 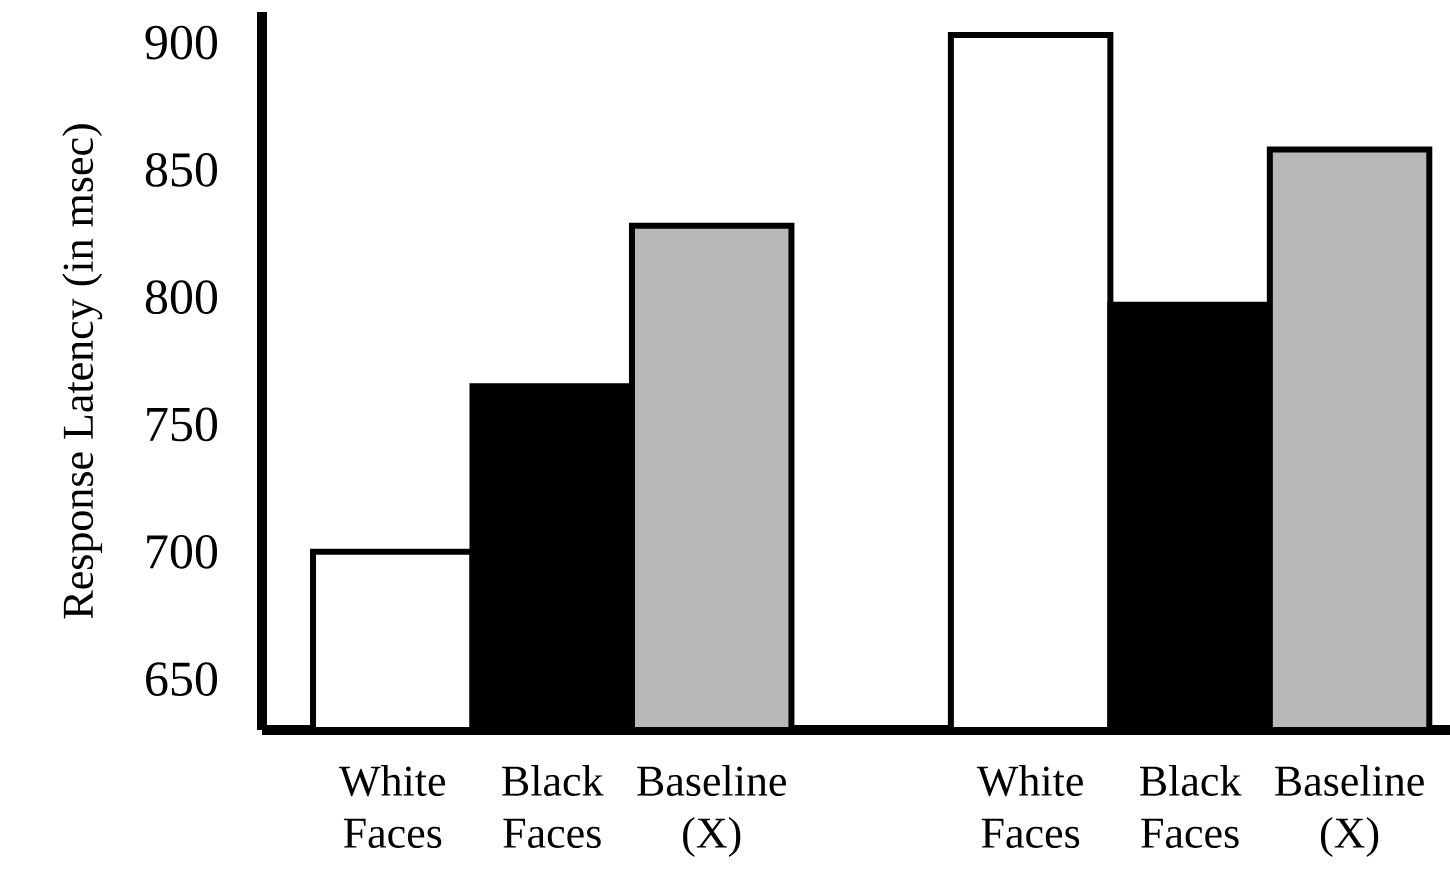 What do you see at coordinates (182, 679) in the screenshot?
I see `y-tick-label: 650` at bounding box center [182, 679].